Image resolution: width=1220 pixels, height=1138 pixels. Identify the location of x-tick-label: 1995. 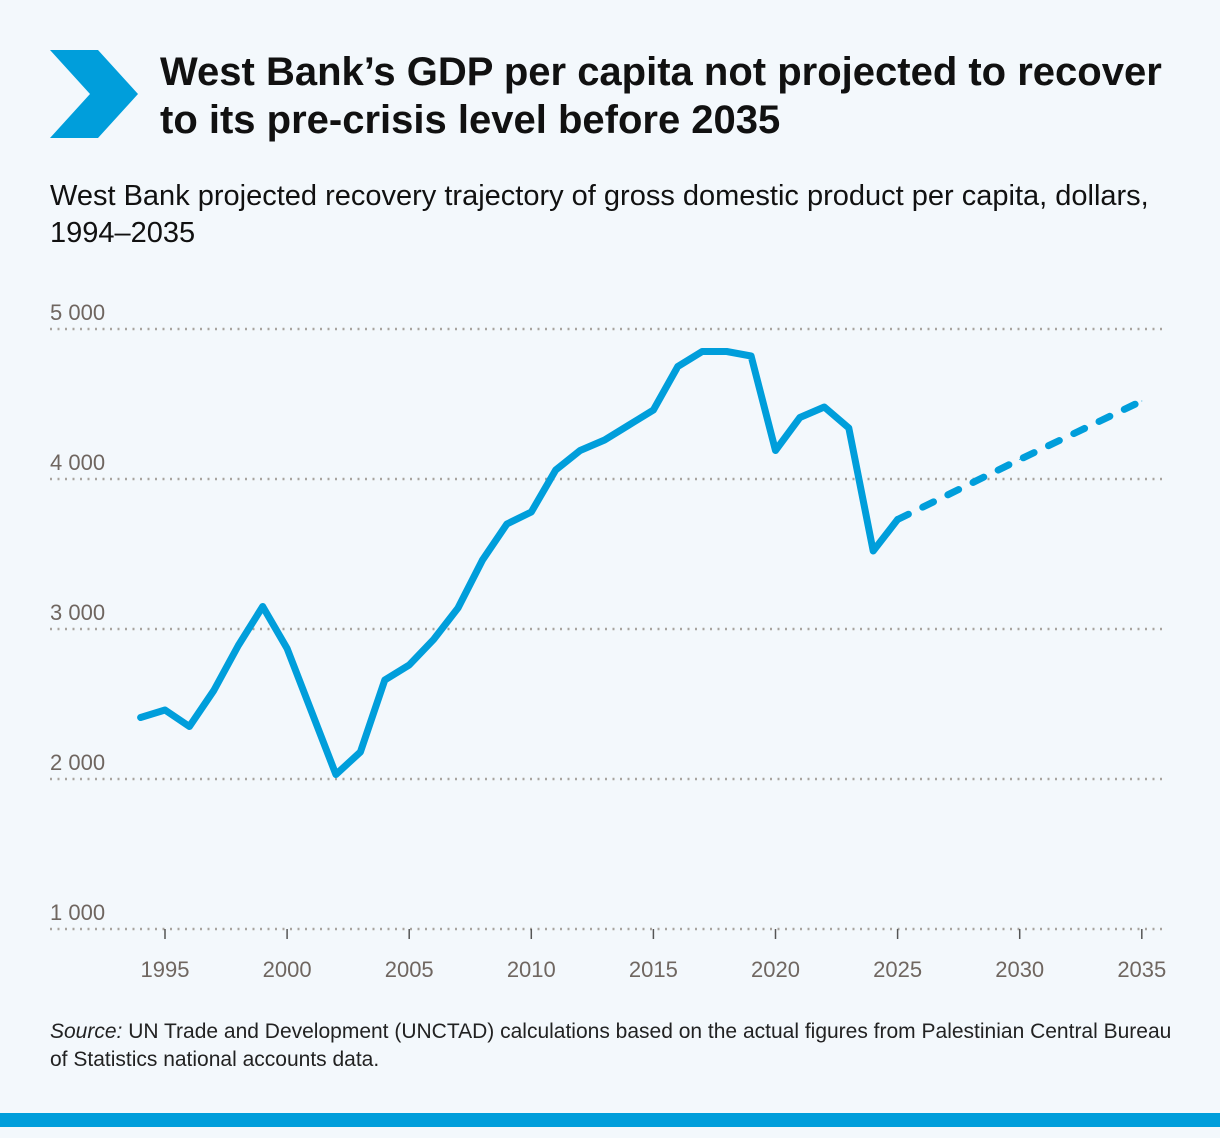
(165, 969).